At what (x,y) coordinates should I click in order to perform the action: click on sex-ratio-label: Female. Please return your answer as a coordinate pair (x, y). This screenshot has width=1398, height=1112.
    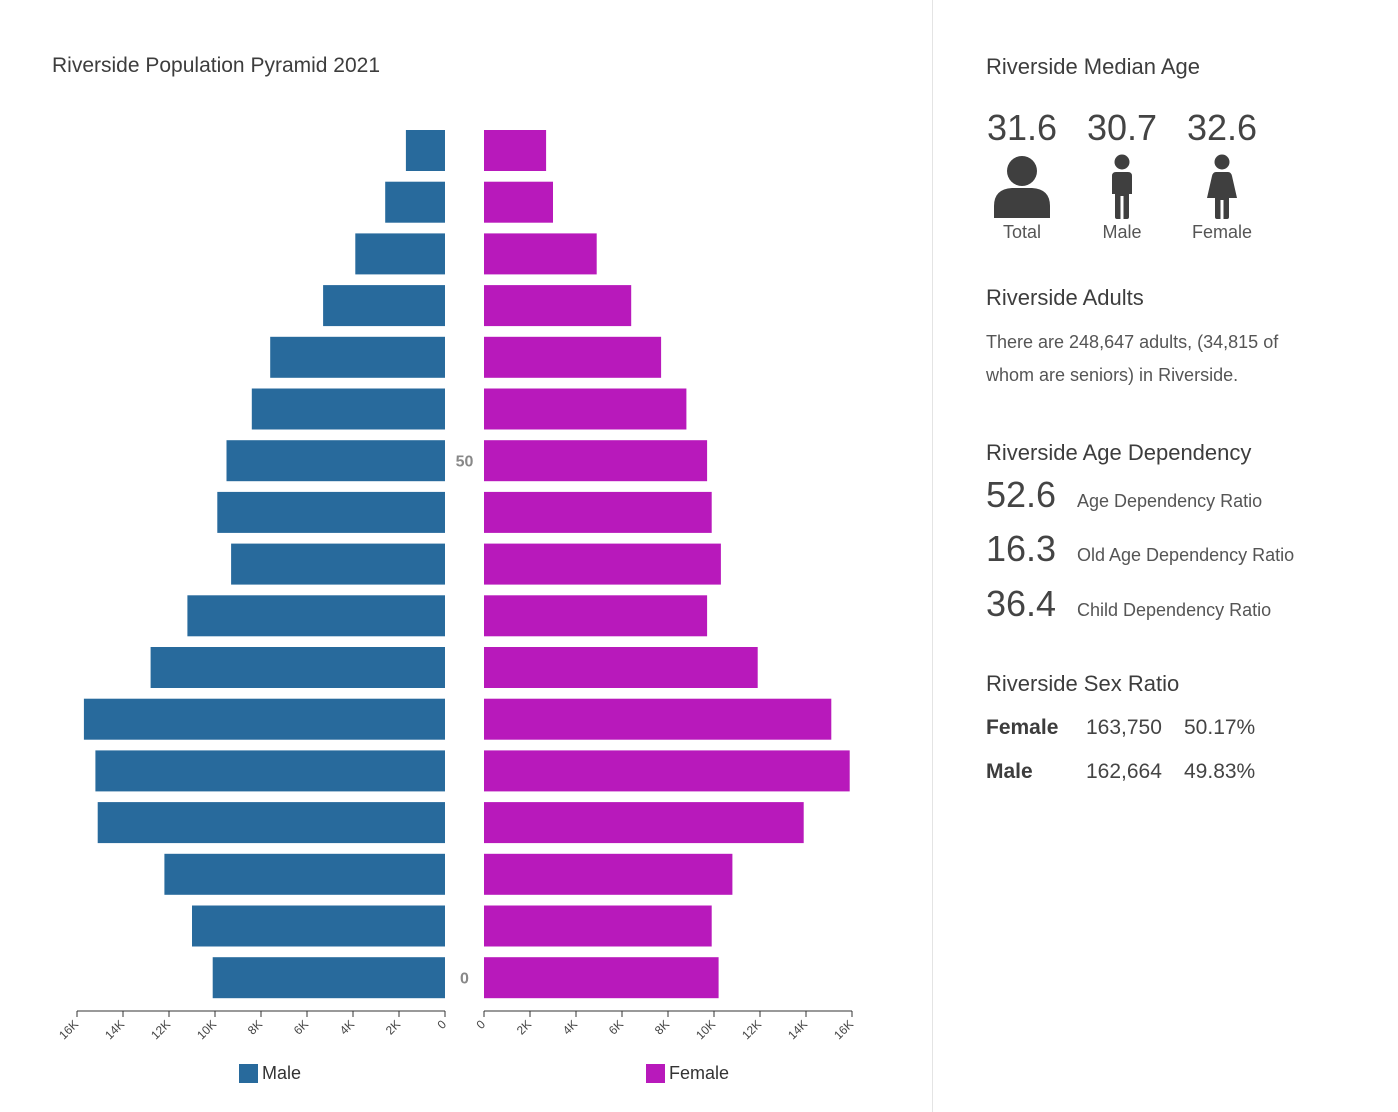
    Looking at the image, I should click on (1022, 727).